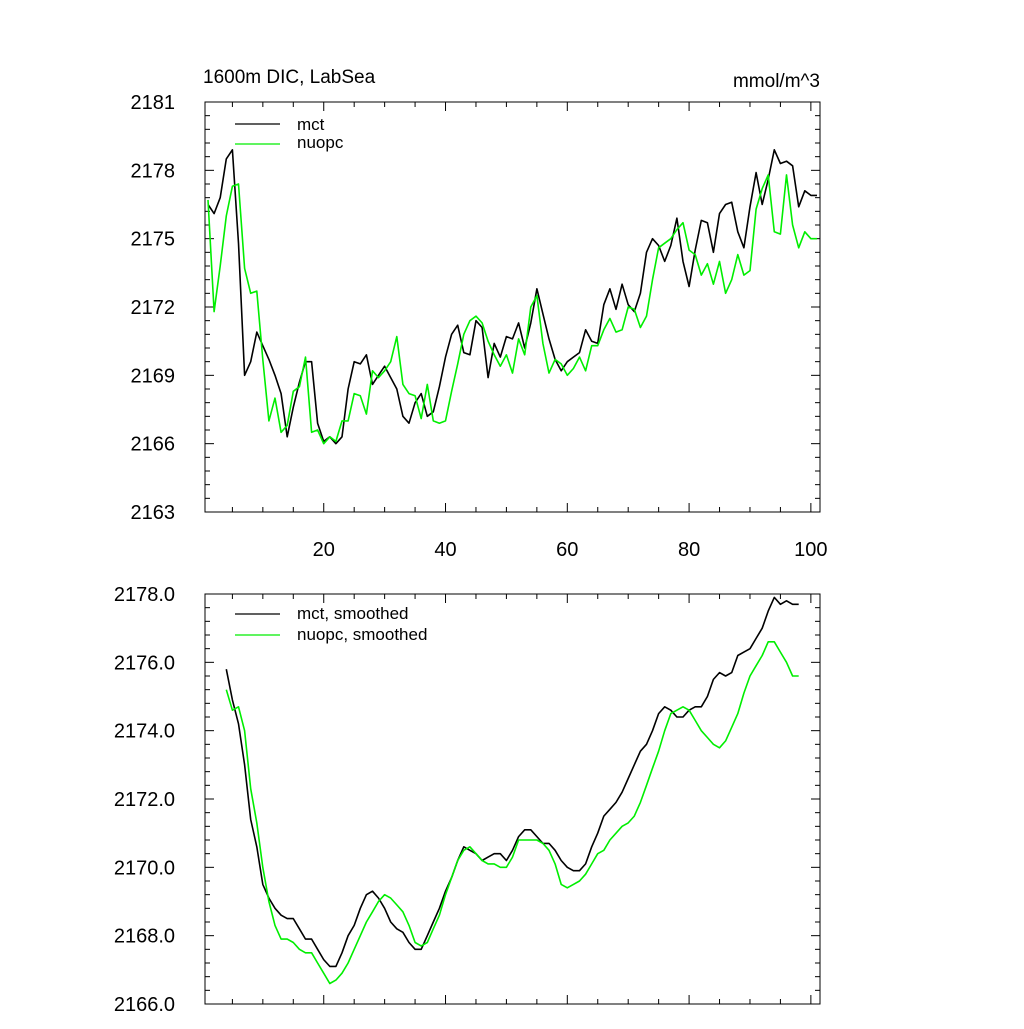  I want to click on chart-units: mmol/m^3, so click(776, 81).